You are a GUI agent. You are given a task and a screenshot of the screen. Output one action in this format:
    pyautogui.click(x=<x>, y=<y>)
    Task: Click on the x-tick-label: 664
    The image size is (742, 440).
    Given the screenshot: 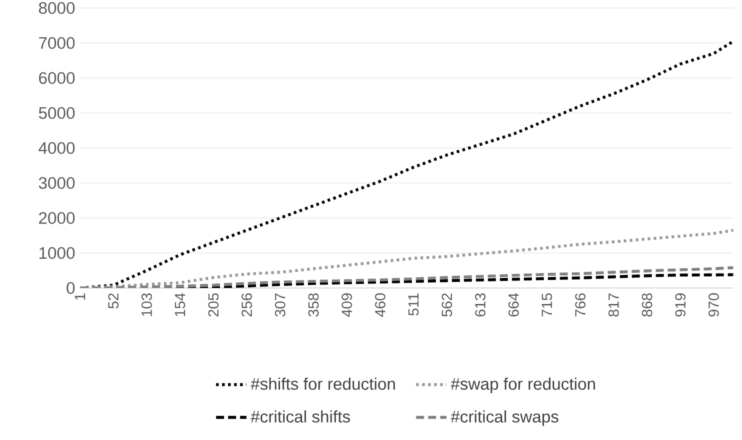 What is the action you would take?
    pyautogui.click(x=513, y=304)
    